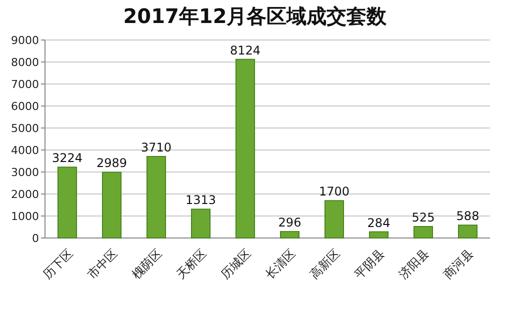 This screenshot has width=510, height=330. Describe the element at coordinates (370, 264) in the screenshot. I see `x-tick-label: 平阴县` at that location.